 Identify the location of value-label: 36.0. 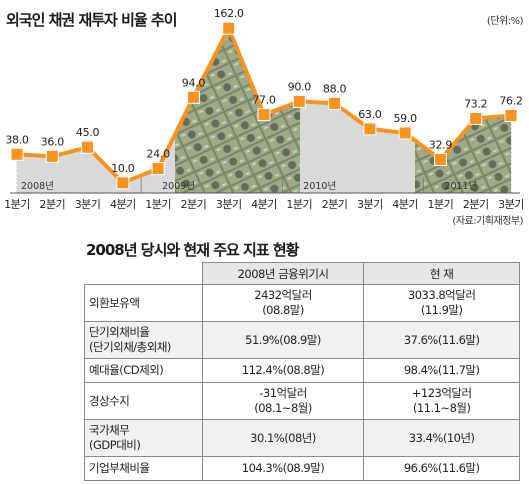
(53, 141).